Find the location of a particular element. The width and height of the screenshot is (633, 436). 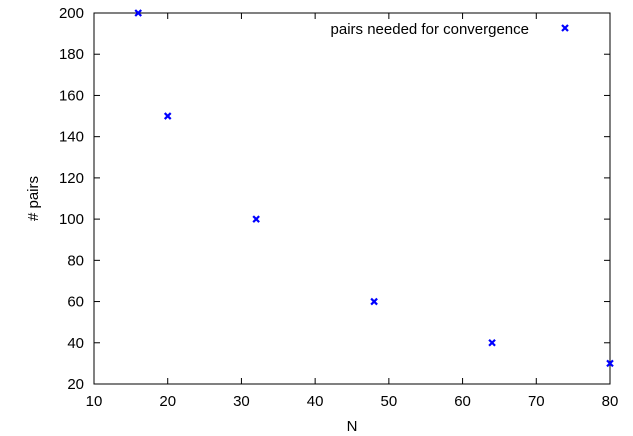

x-axis-title: N is located at coordinates (352, 426).